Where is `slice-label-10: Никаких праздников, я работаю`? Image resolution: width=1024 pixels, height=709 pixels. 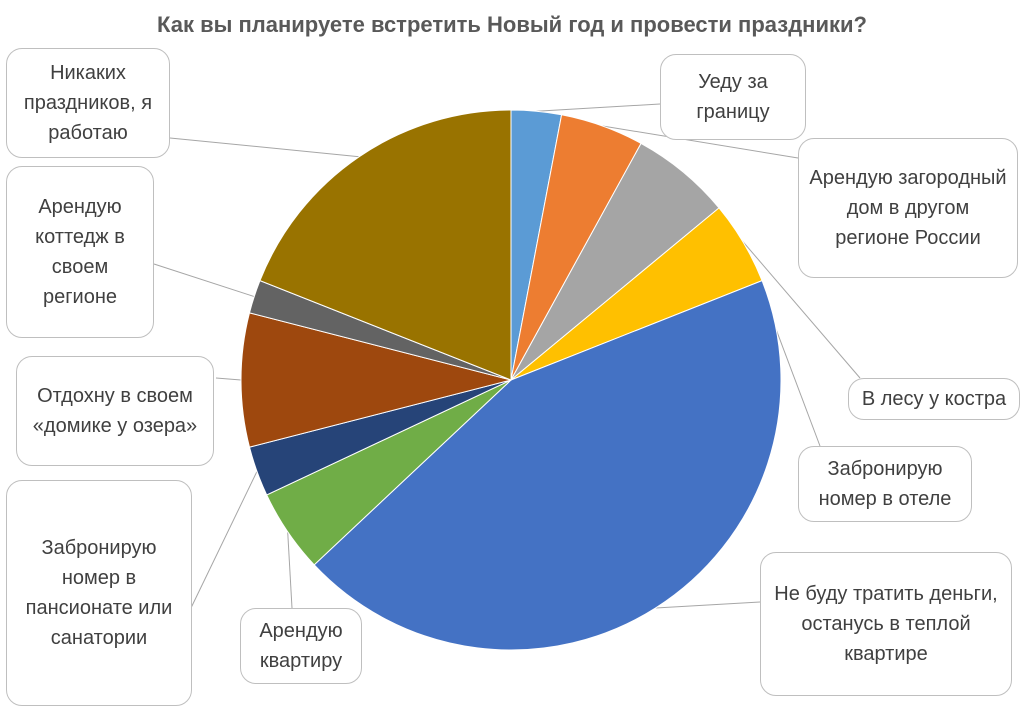 slice-label-10: Никаких праздников, я работаю is located at coordinates (88, 103).